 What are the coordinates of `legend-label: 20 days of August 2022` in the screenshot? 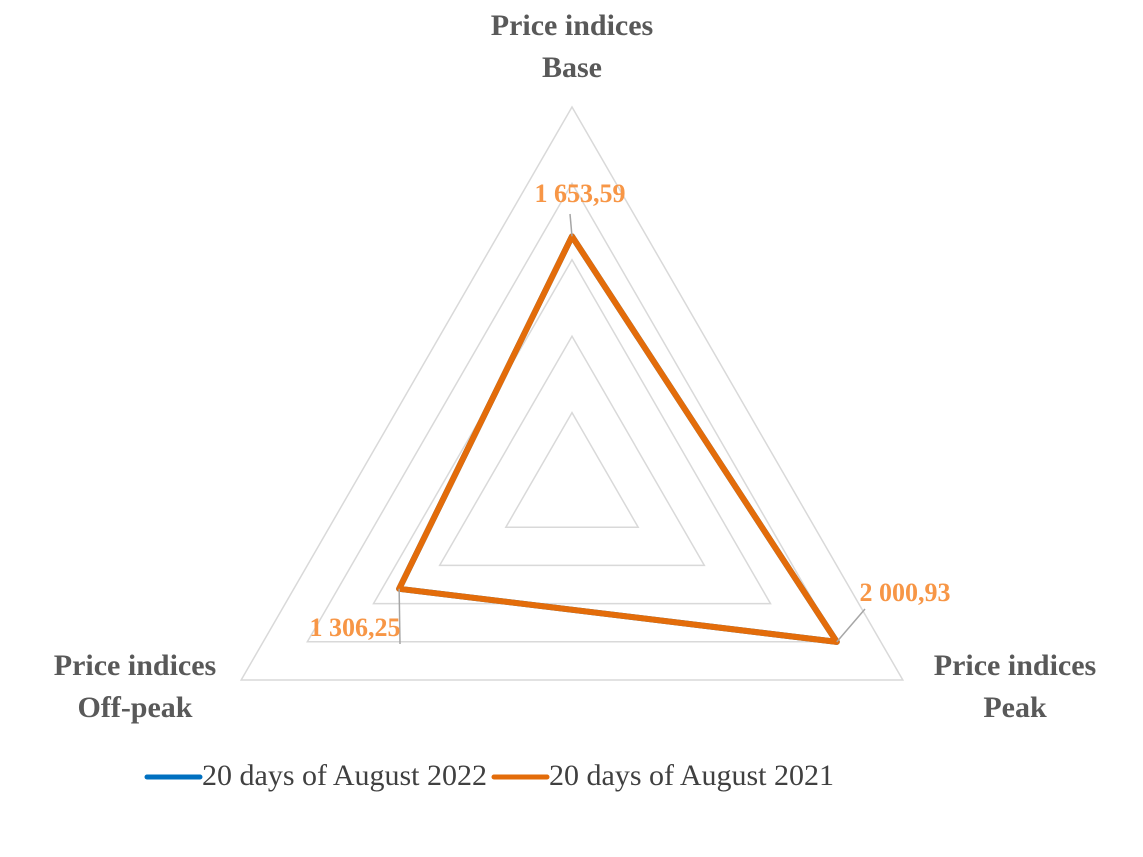 It's located at (344, 775).